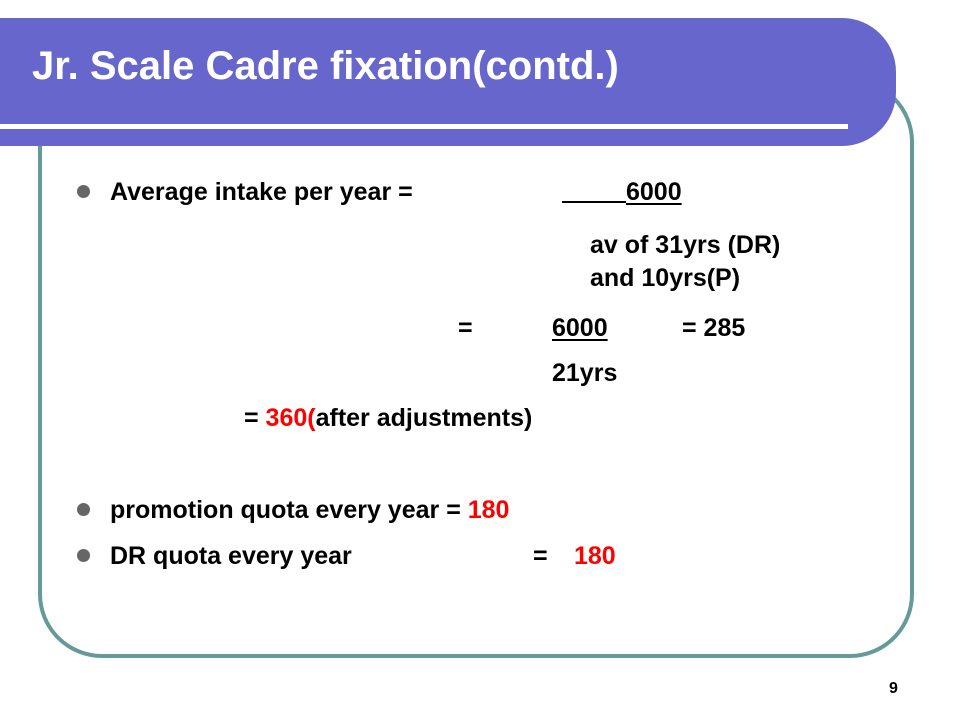 This screenshot has width=960, height=720. I want to click on intake-value: 6000, so click(622, 192).